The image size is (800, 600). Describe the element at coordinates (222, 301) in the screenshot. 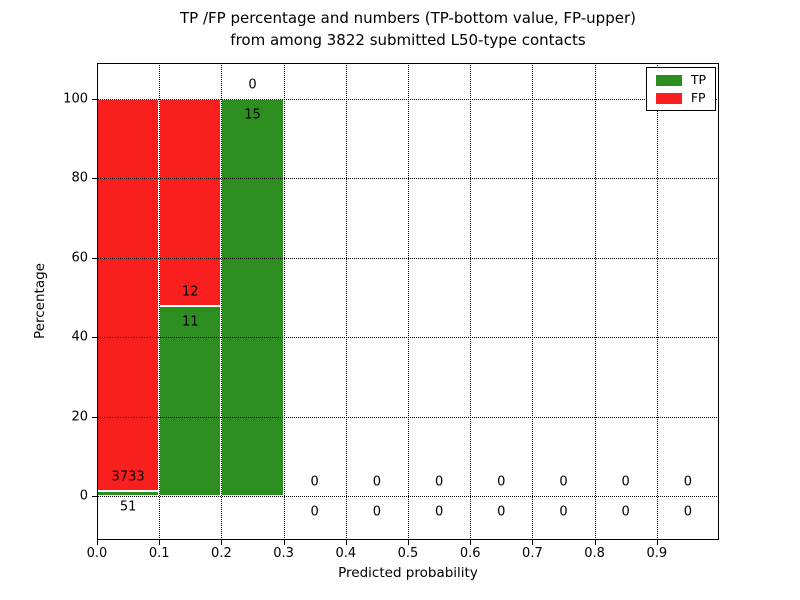

I see `grid-line-x-0.2` at that location.